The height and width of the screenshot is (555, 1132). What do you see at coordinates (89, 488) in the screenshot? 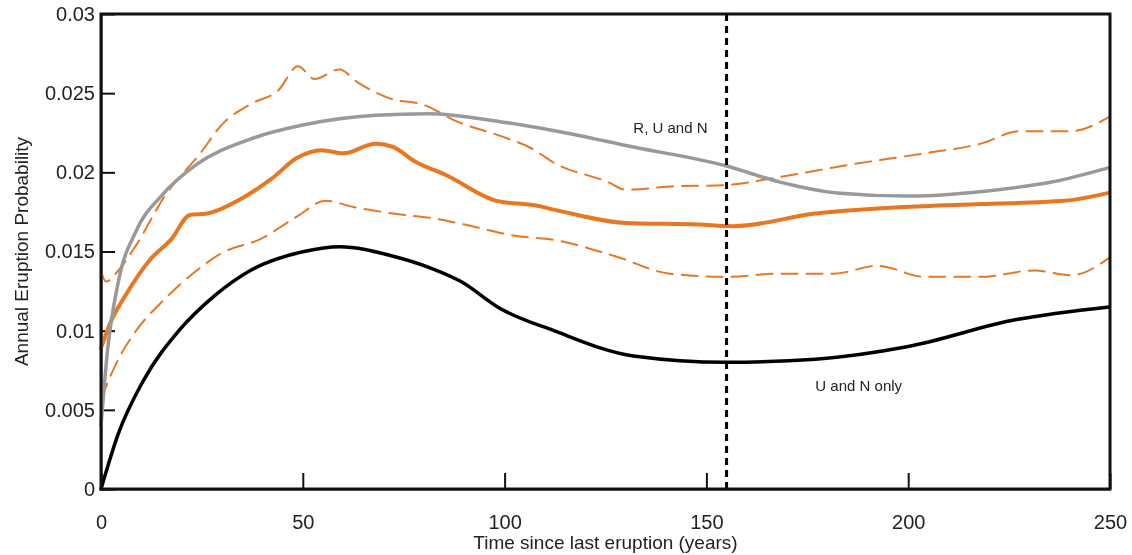
I see `y-tick-label: 0` at bounding box center [89, 488].